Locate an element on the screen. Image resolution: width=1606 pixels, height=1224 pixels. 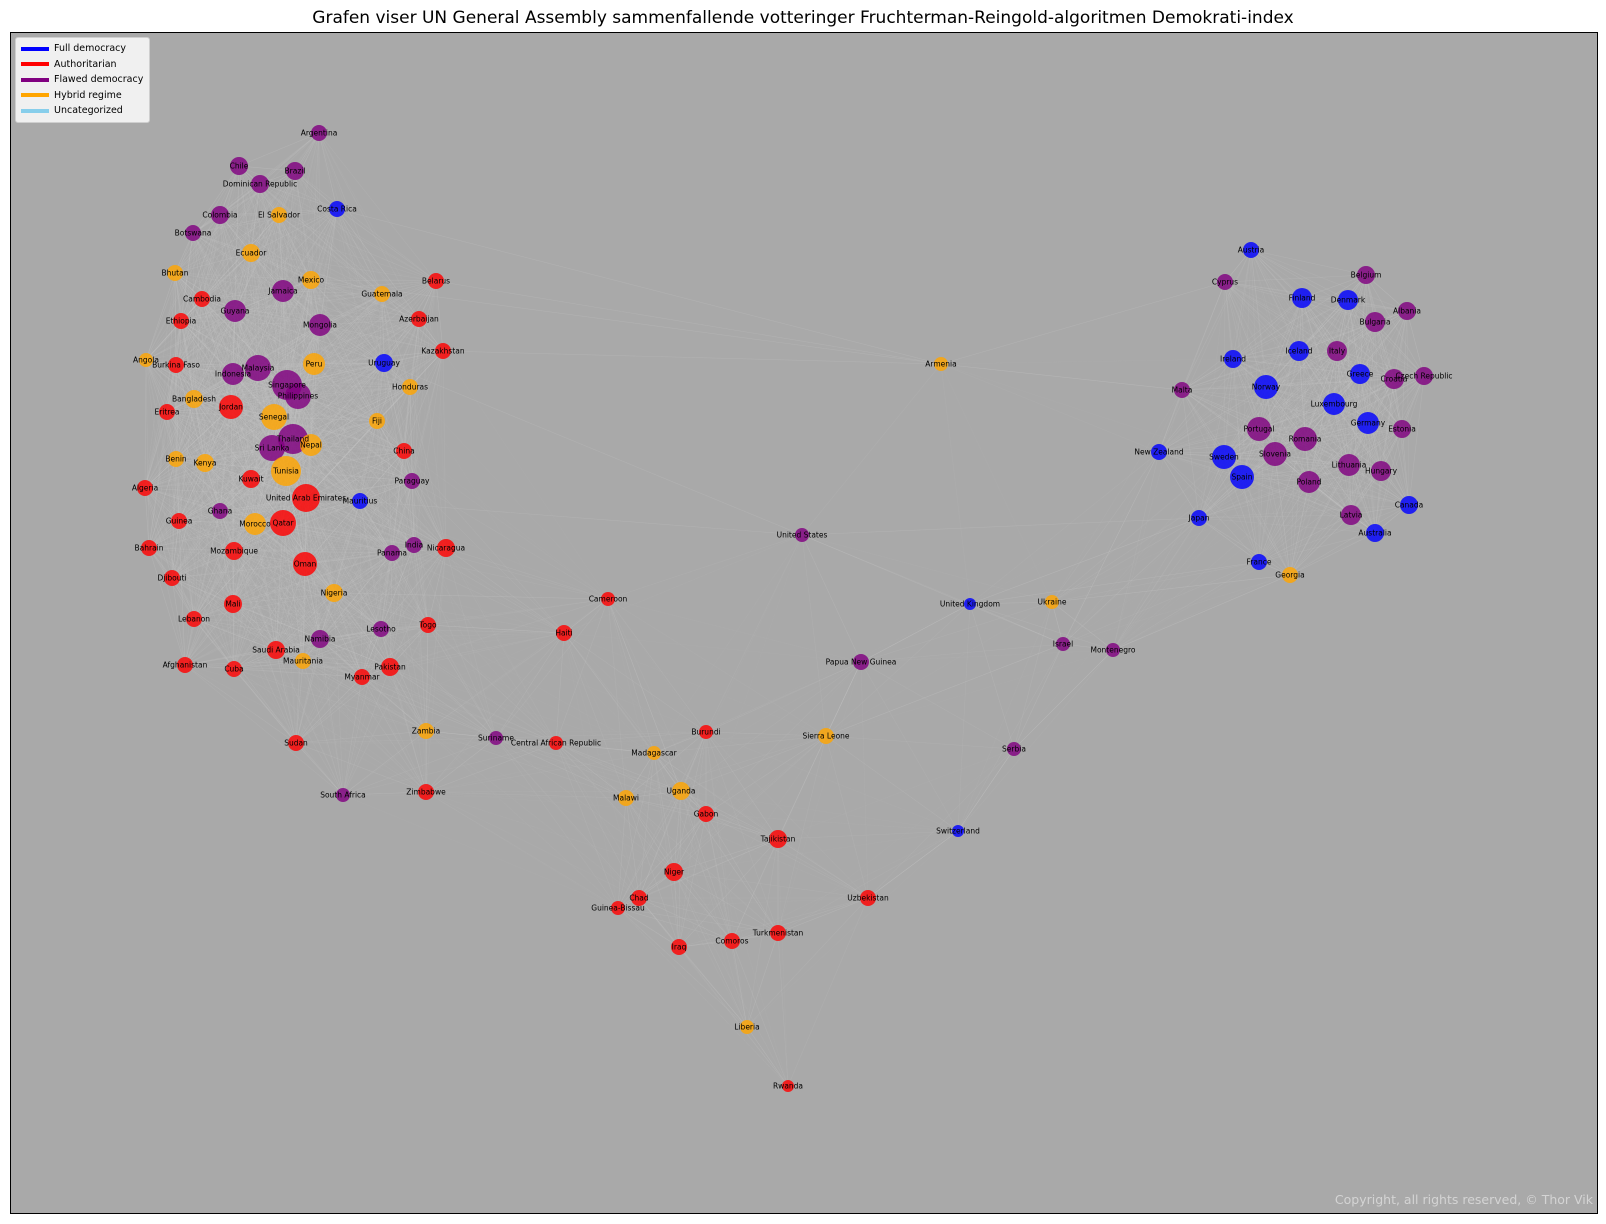
node-label-oman: Oman is located at coordinates (305, 564).